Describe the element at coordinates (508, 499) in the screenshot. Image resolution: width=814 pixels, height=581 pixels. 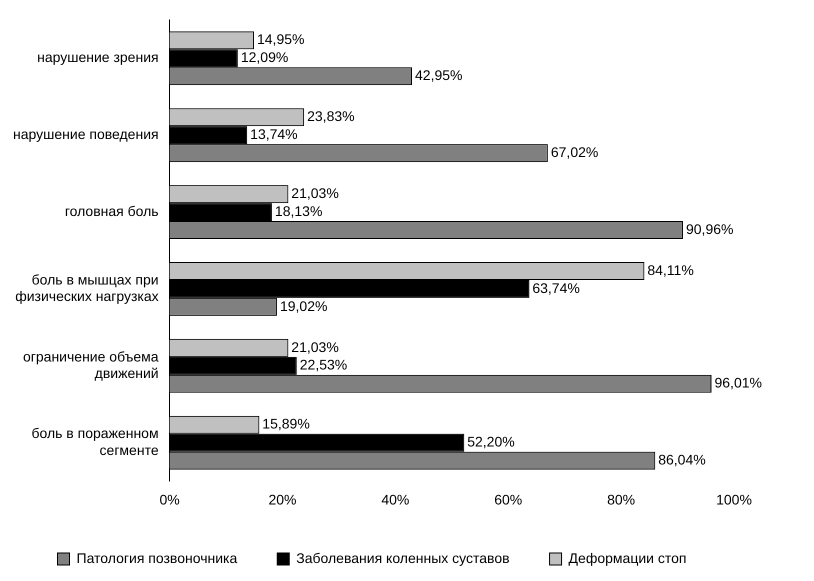
I see `x-tick-label: 60%` at that location.